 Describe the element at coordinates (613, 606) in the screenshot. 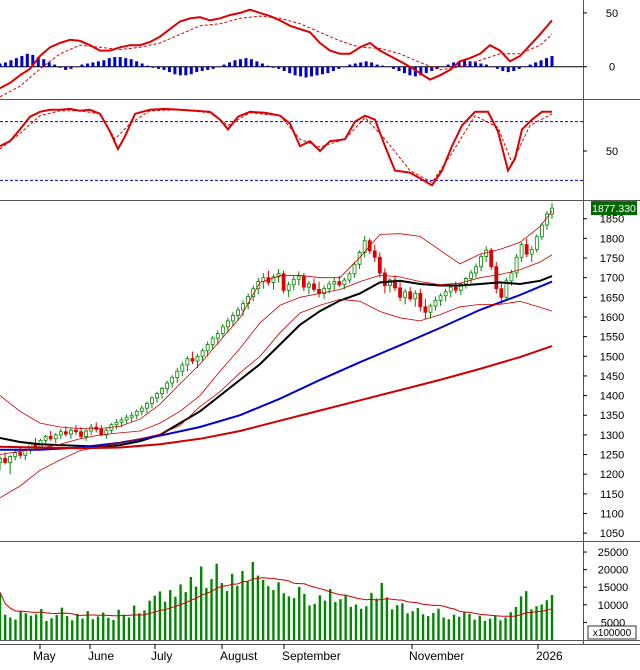

I see `volume-y-tick-label: 10000` at that location.